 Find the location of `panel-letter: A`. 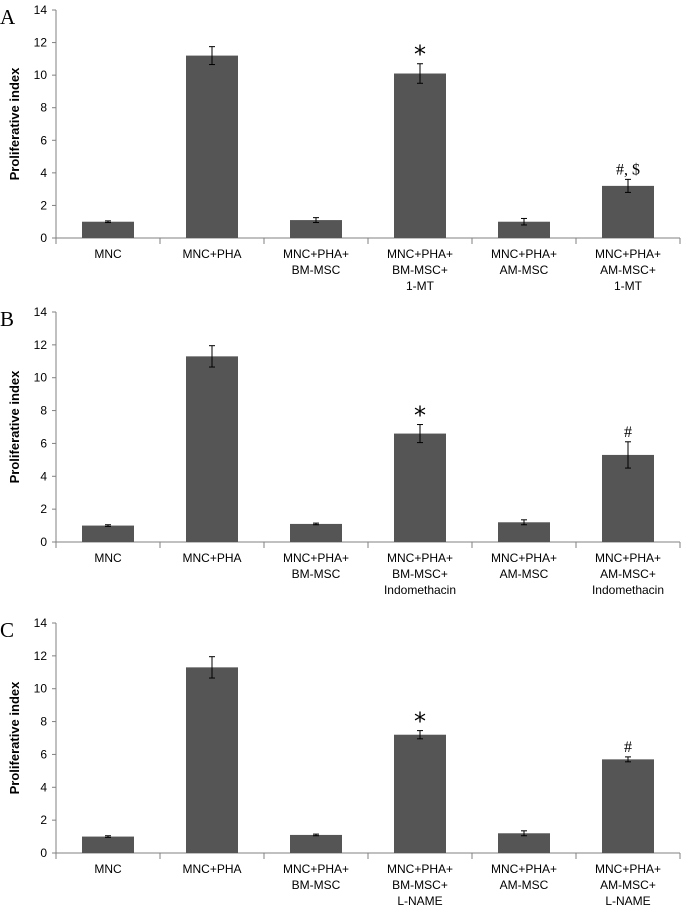

panel-letter: A is located at coordinates (8, 17).